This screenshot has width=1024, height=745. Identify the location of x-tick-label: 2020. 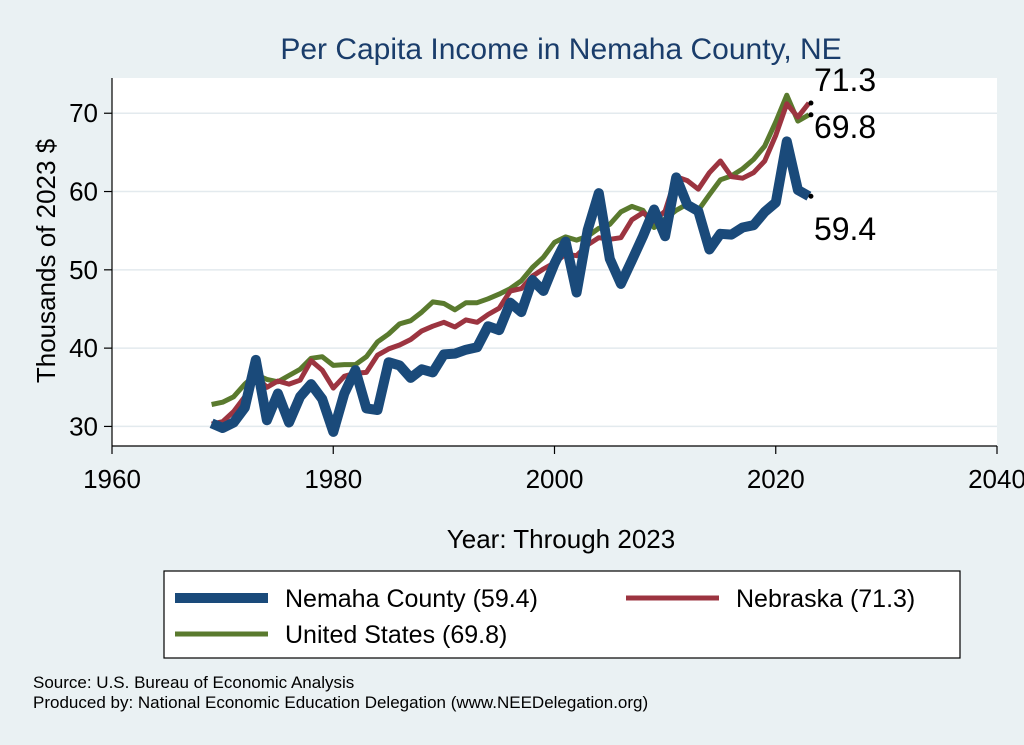
(776, 479).